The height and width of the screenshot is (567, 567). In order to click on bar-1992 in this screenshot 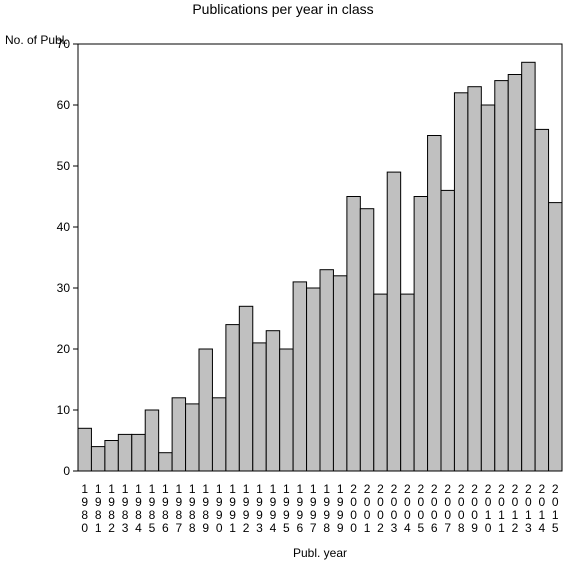, I will do `click(246, 388)`.